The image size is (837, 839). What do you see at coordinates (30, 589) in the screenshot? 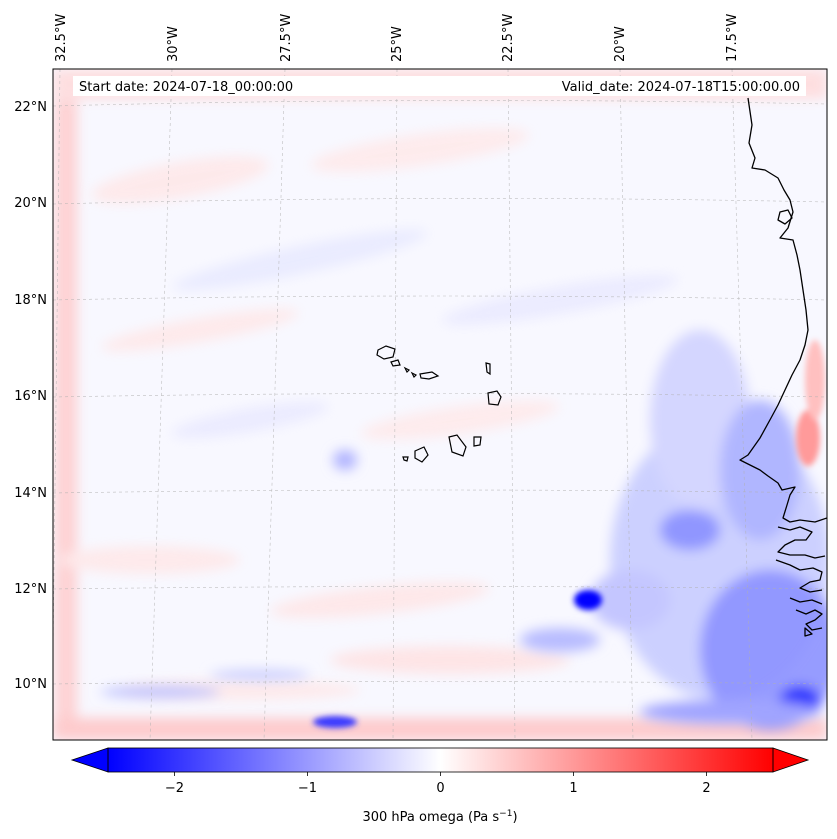
I see `lat-label: 12°N` at bounding box center [30, 589].